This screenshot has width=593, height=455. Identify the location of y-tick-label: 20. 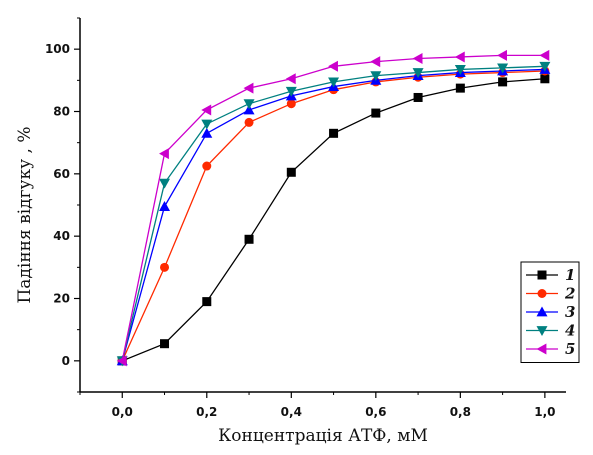
(61, 299).